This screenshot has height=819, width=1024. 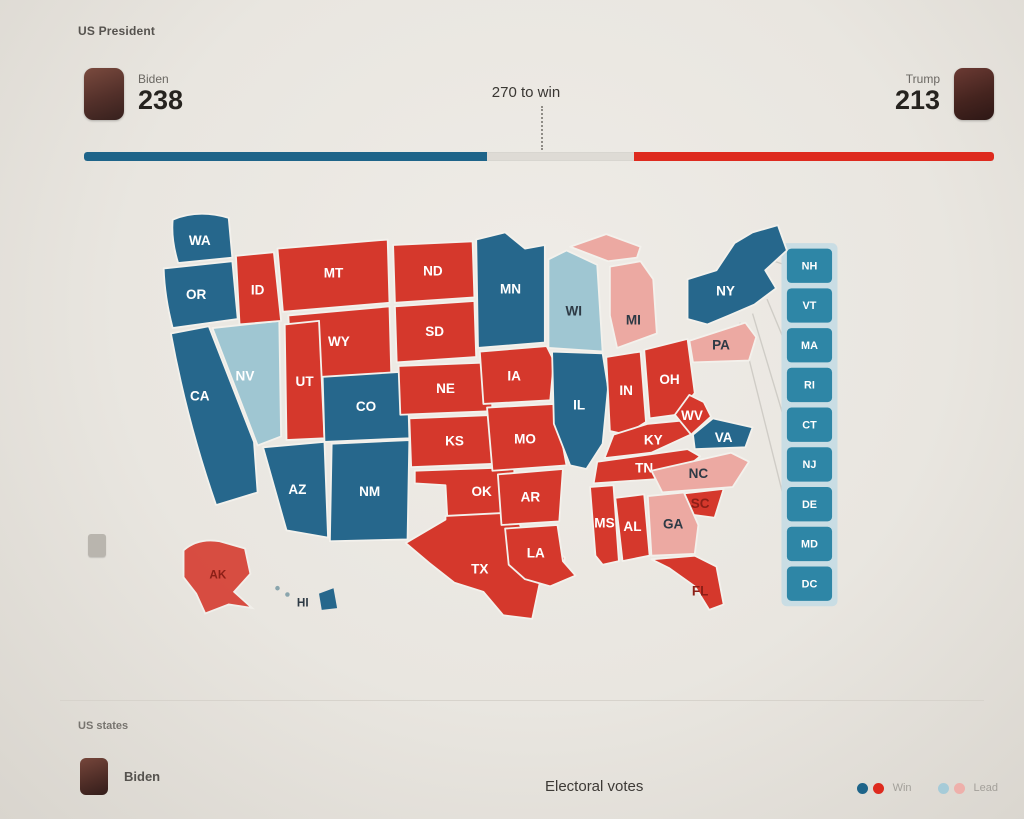 I want to click on state-shape-AZ, so click(x=295, y=489).